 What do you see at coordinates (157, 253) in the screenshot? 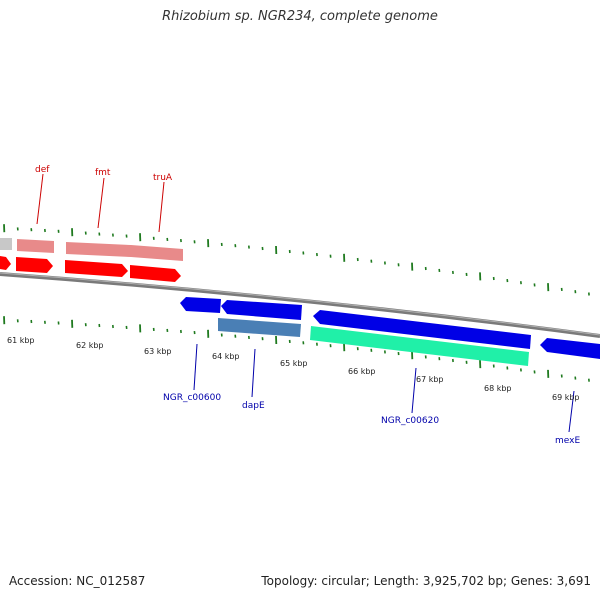
I see `feature-pink-trua` at bounding box center [157, 253].